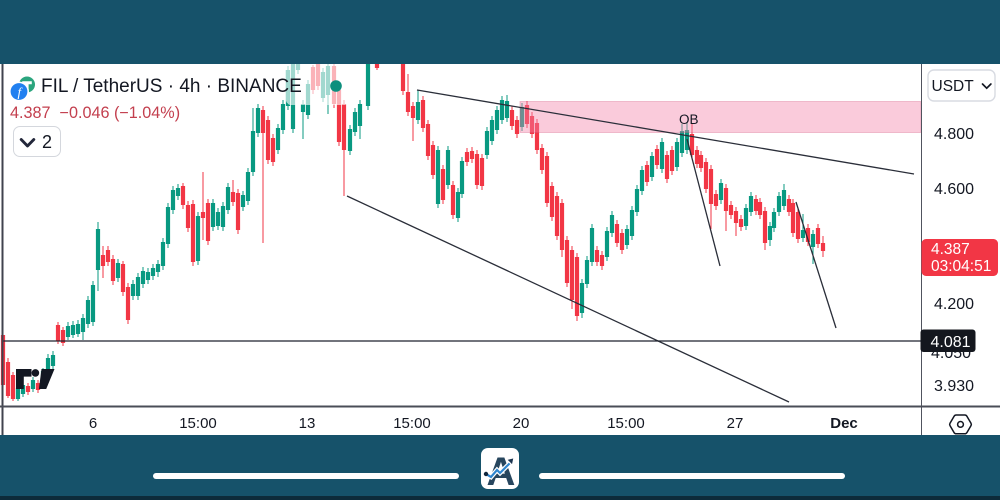 Image resolution: width=1000 pixels, height=500 pixels. What do you see at coordinates (735, 423) in the screenshot?
I see `svg-text: 27` at bounding box center [735, 423].